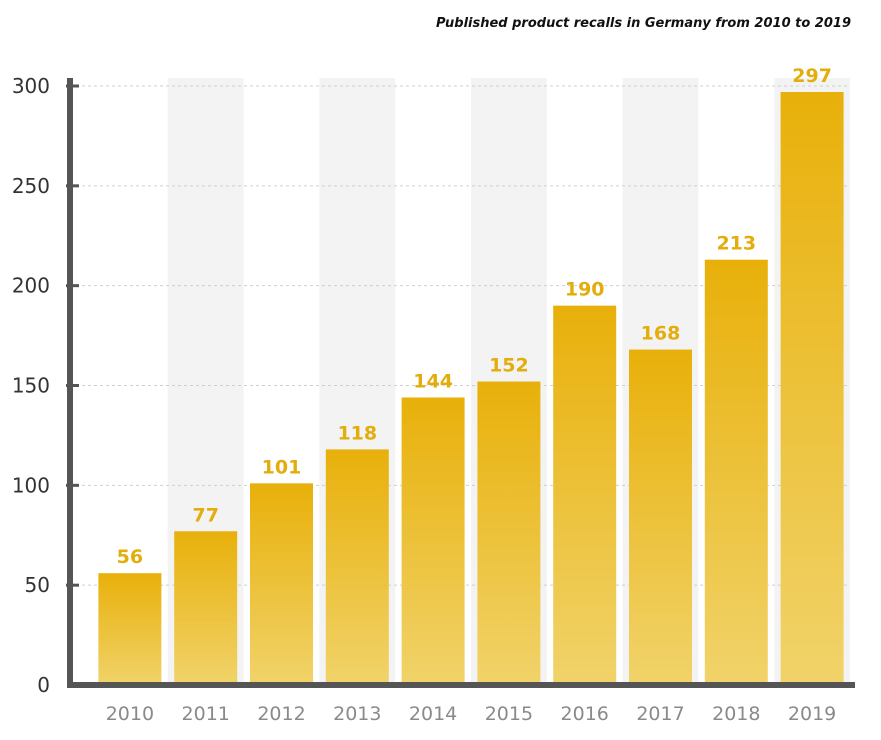 Image resolution: width=881 pixels, height=740 pixels. What do you see at coordinates (433, 381) in the screenshot?
I see `data-label: 144` at bounding box center [433, 381].